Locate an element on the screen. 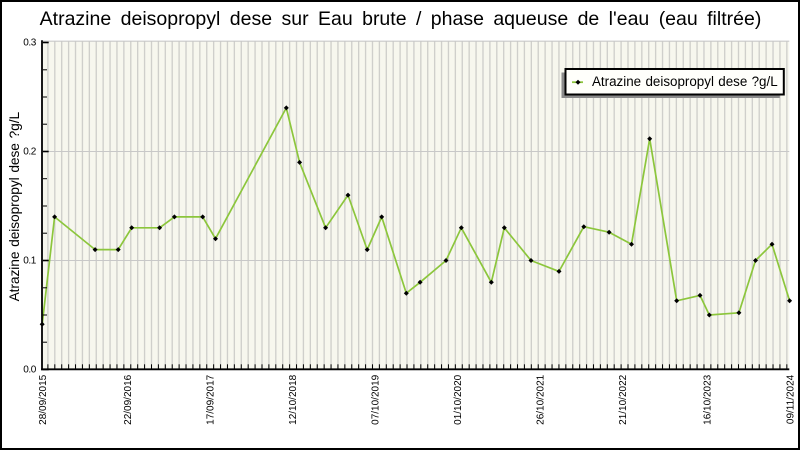 Image resolution: width=800 pixels, height=450 pixels. svg-text: 07/10/2019 is located at coordinates (376, 399).